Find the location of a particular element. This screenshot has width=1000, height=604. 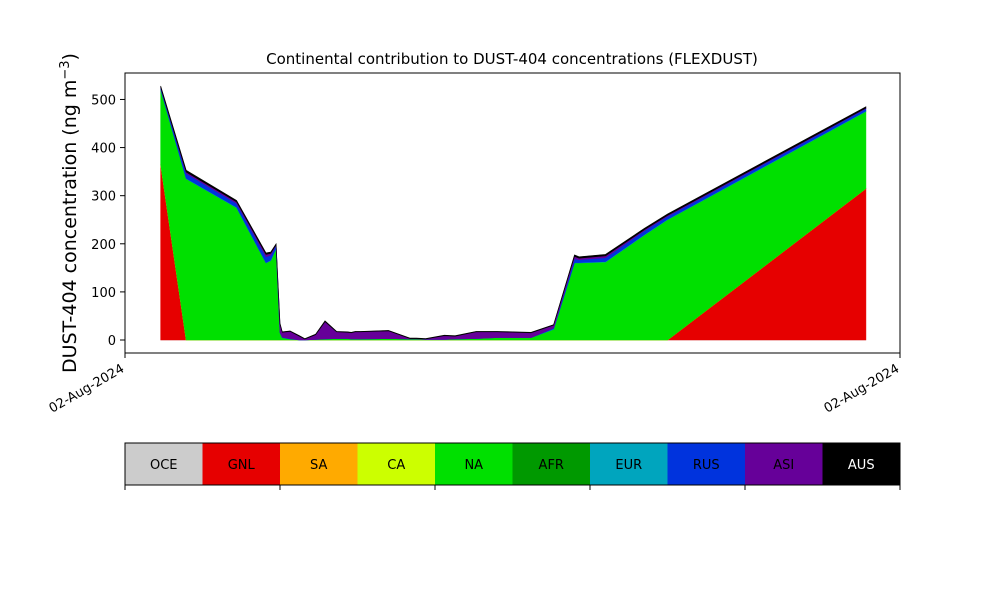

legend-swatch-gnl is located at coordinates (241, 464).